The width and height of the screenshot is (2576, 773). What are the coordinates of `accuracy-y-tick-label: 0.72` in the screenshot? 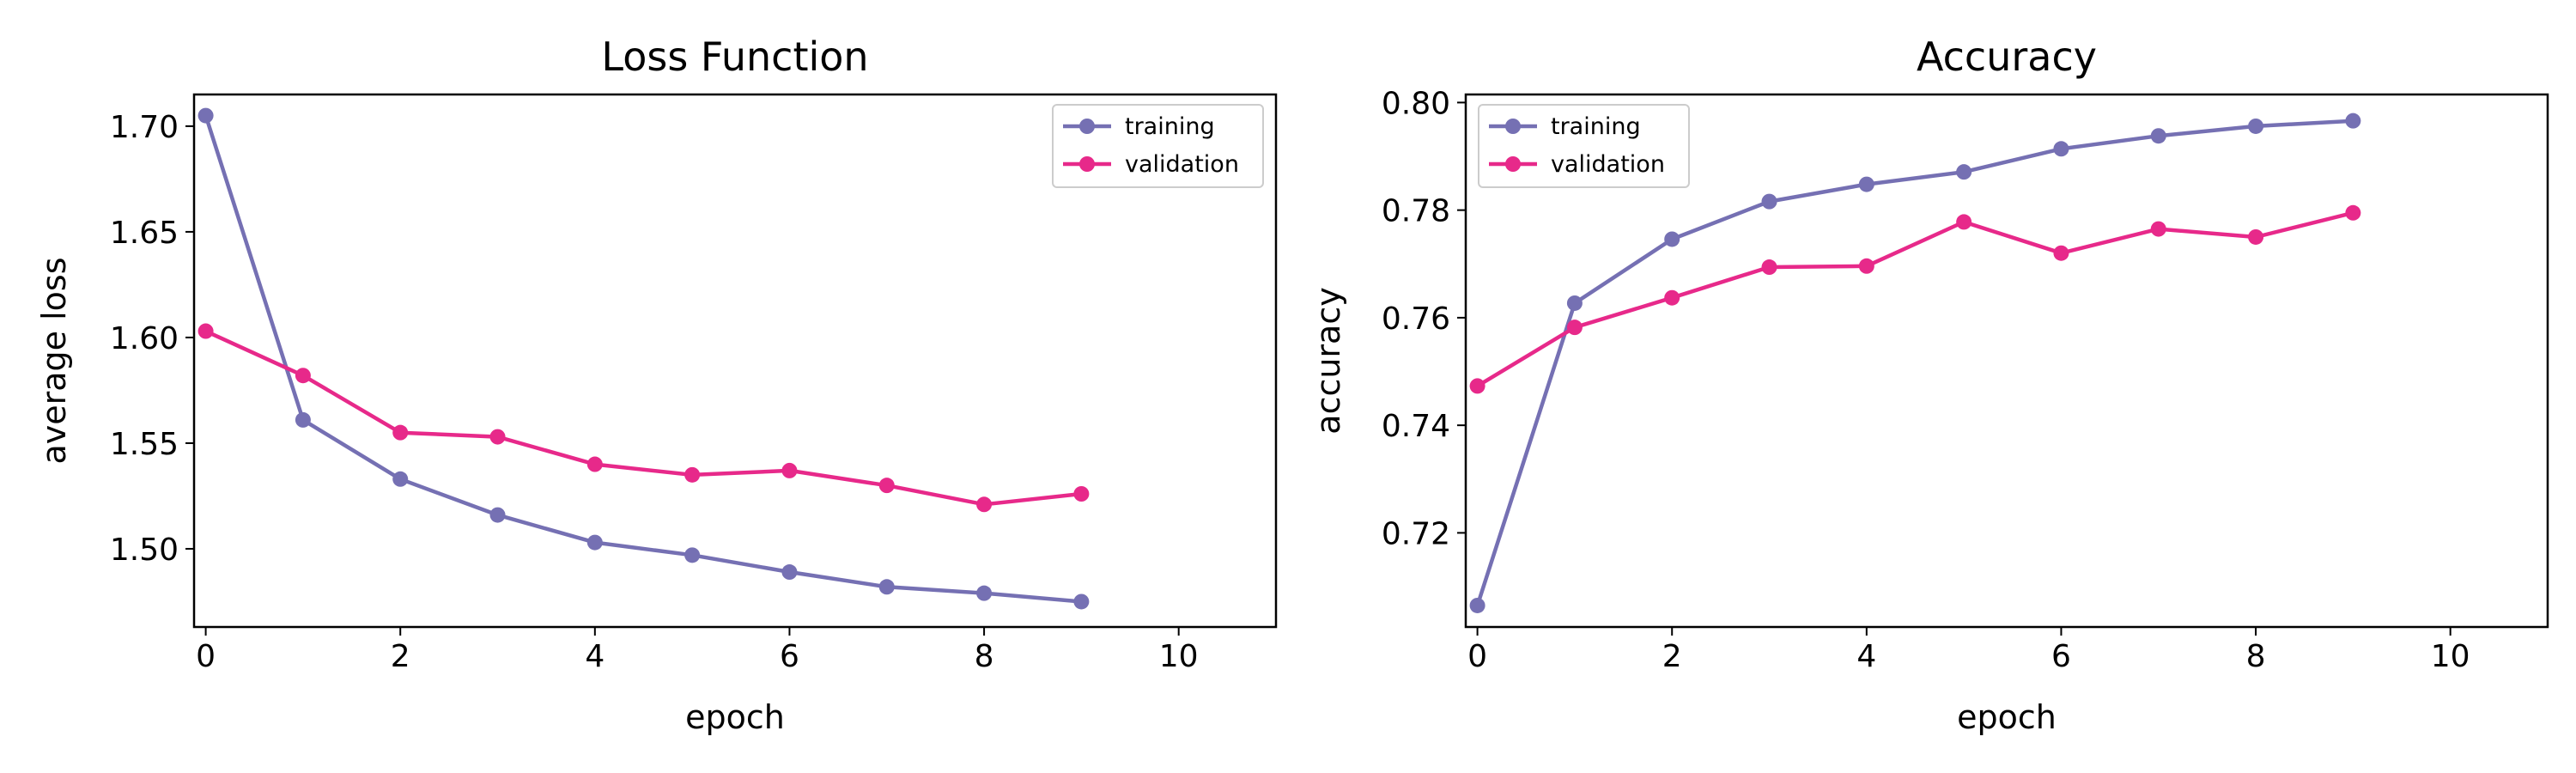 It's located at (1416, 533).